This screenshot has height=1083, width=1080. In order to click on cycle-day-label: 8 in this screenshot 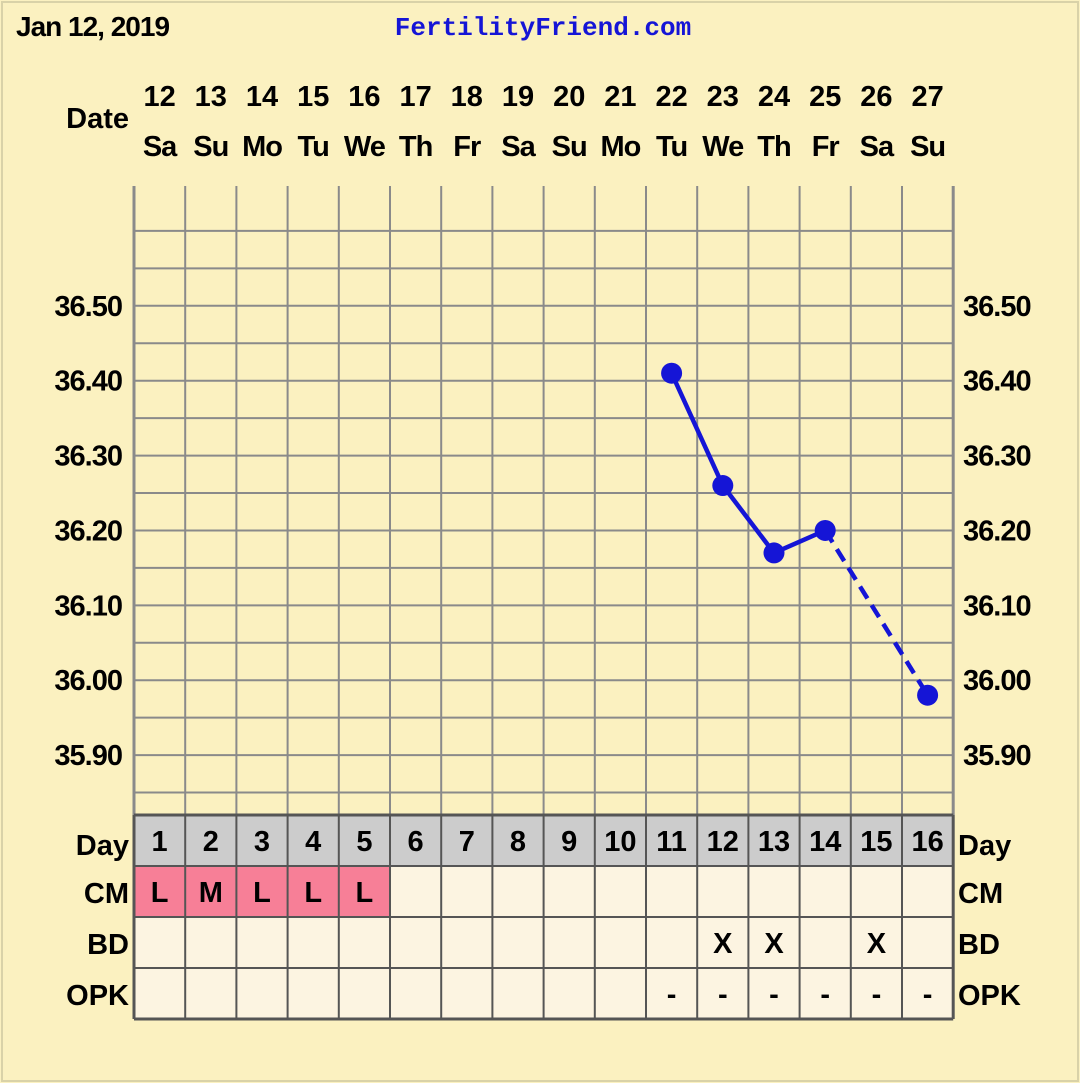, I will do `click(518, 842)`.